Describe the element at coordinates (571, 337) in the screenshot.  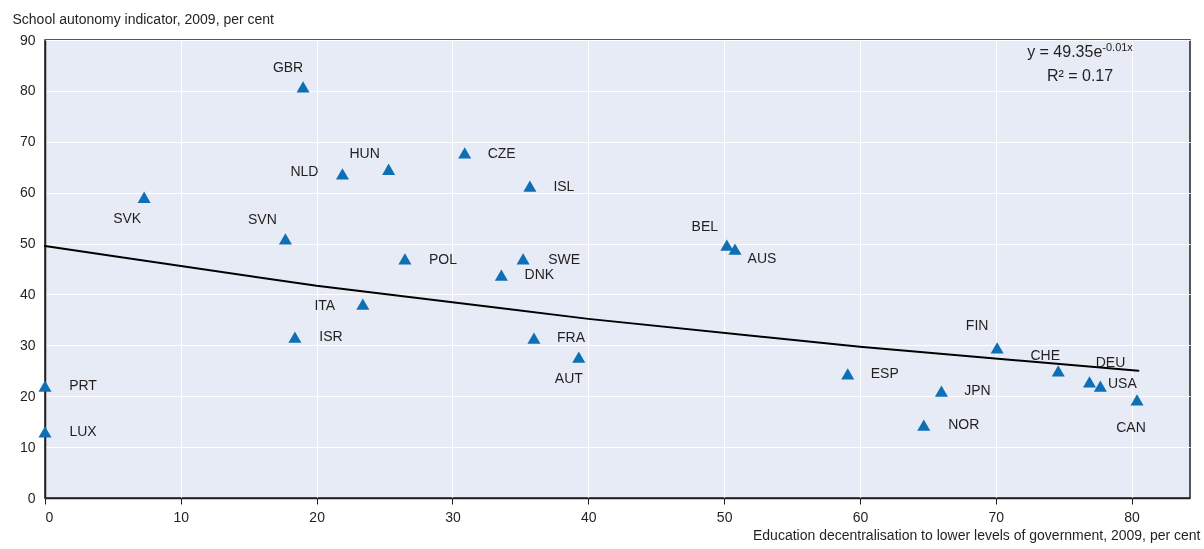
I see `annotation: FRA` at that location.